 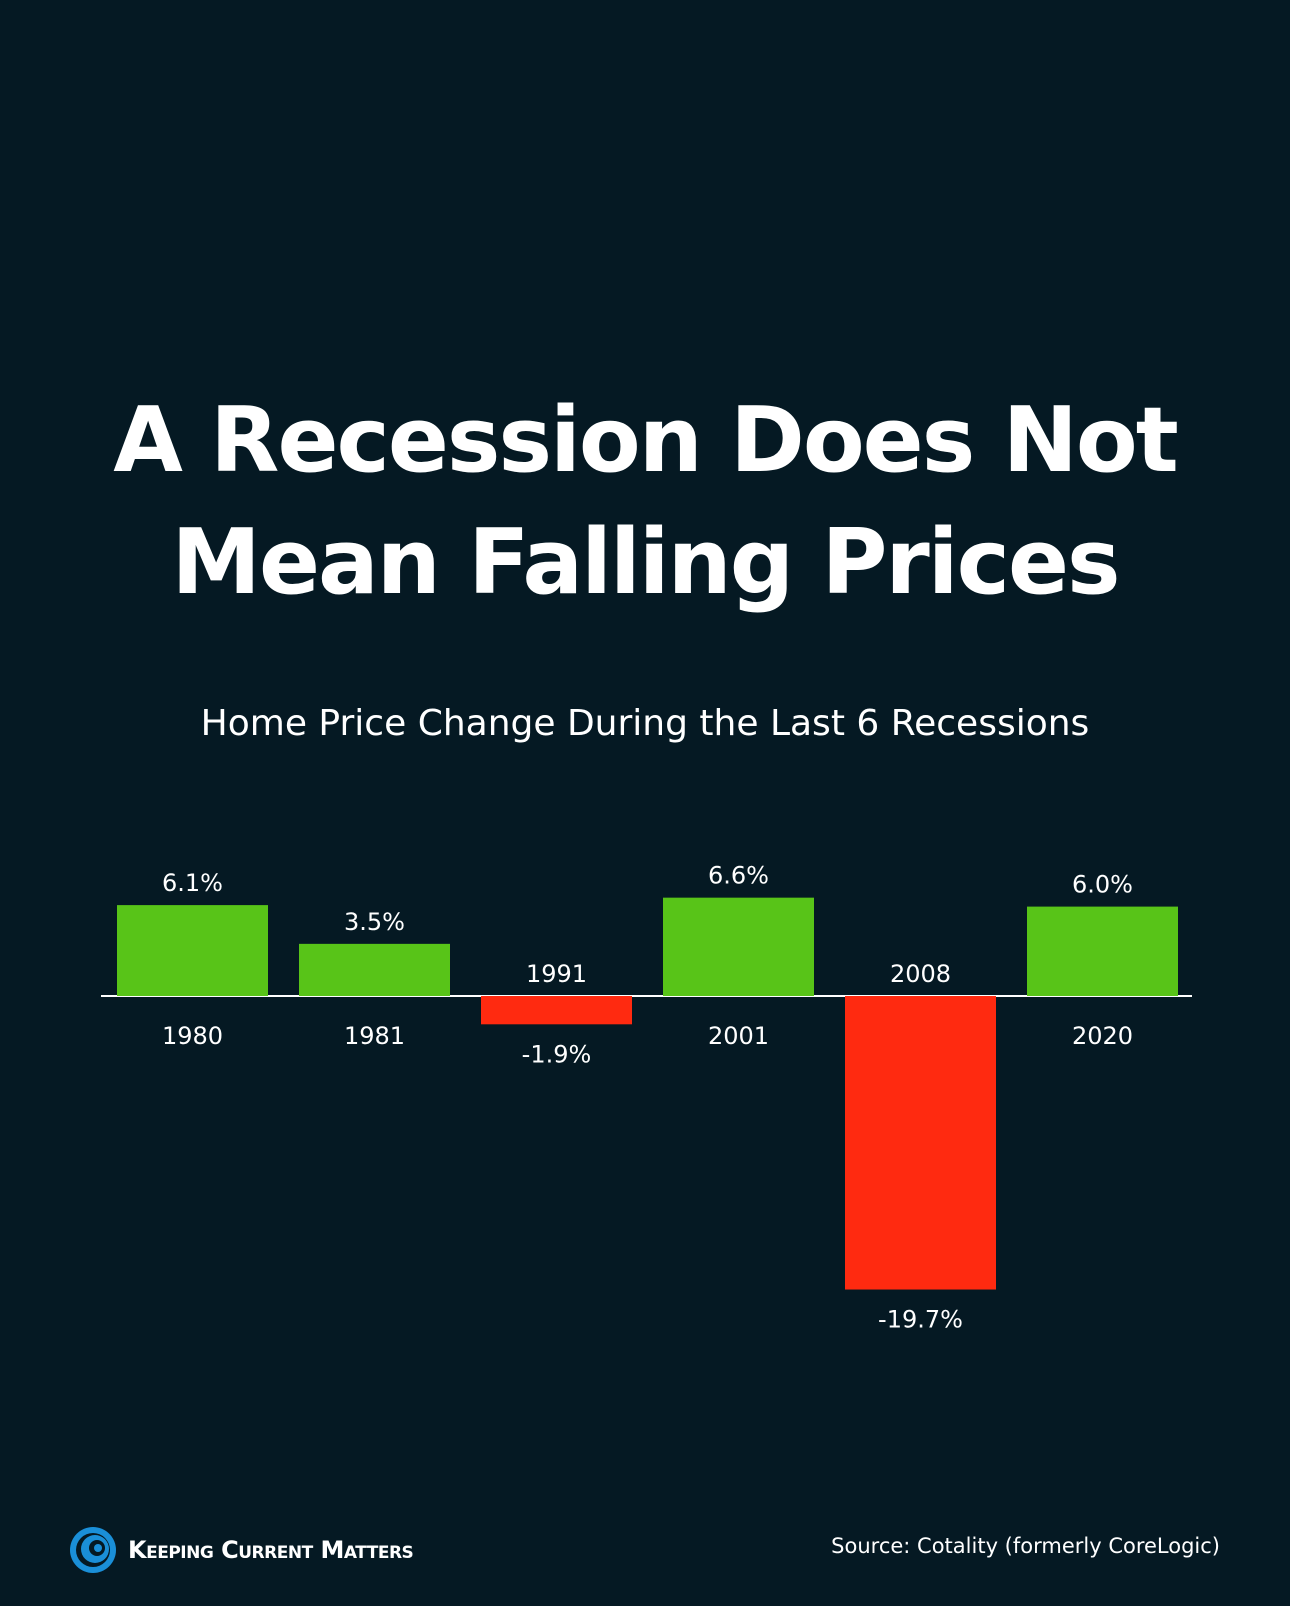 What do you see at coordinates (920, 1143) in the screenshot?
I see `bar-2008` at bounding box center [920, 1143].